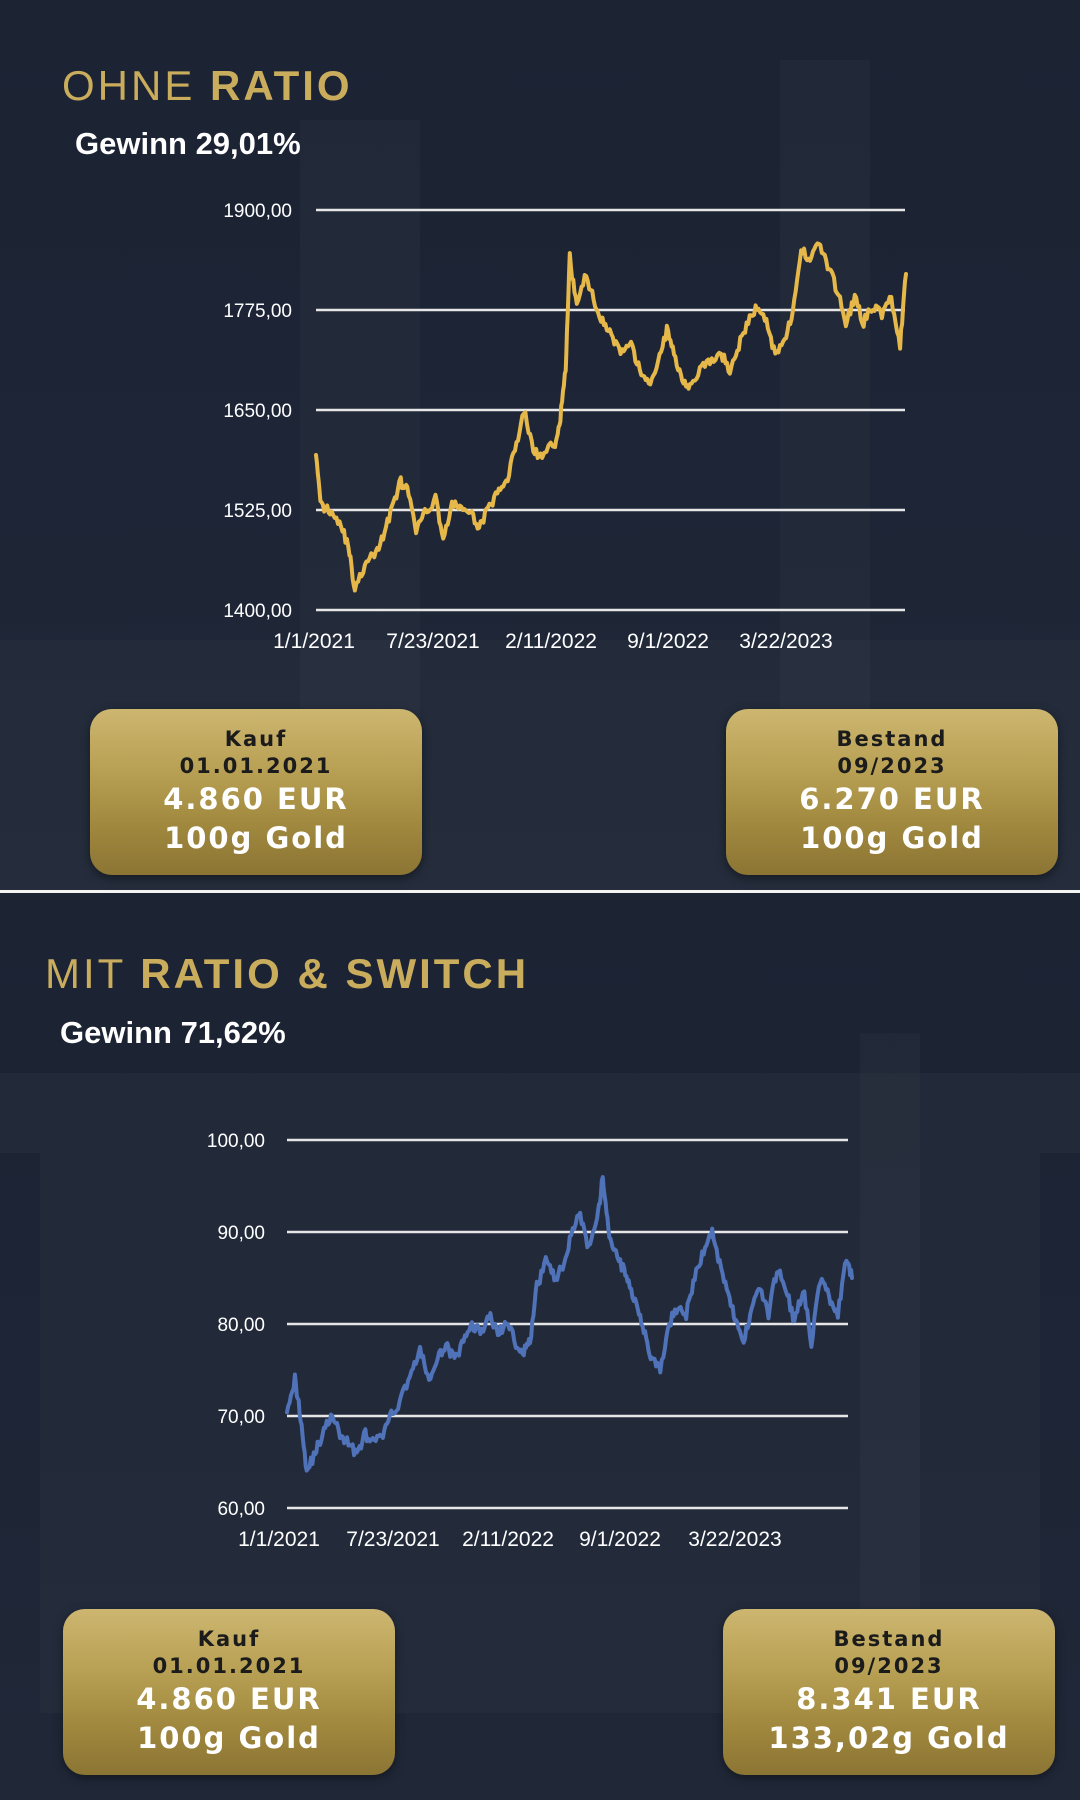  I want to click on y-tick-label: 70,00, so click(241, 1417).